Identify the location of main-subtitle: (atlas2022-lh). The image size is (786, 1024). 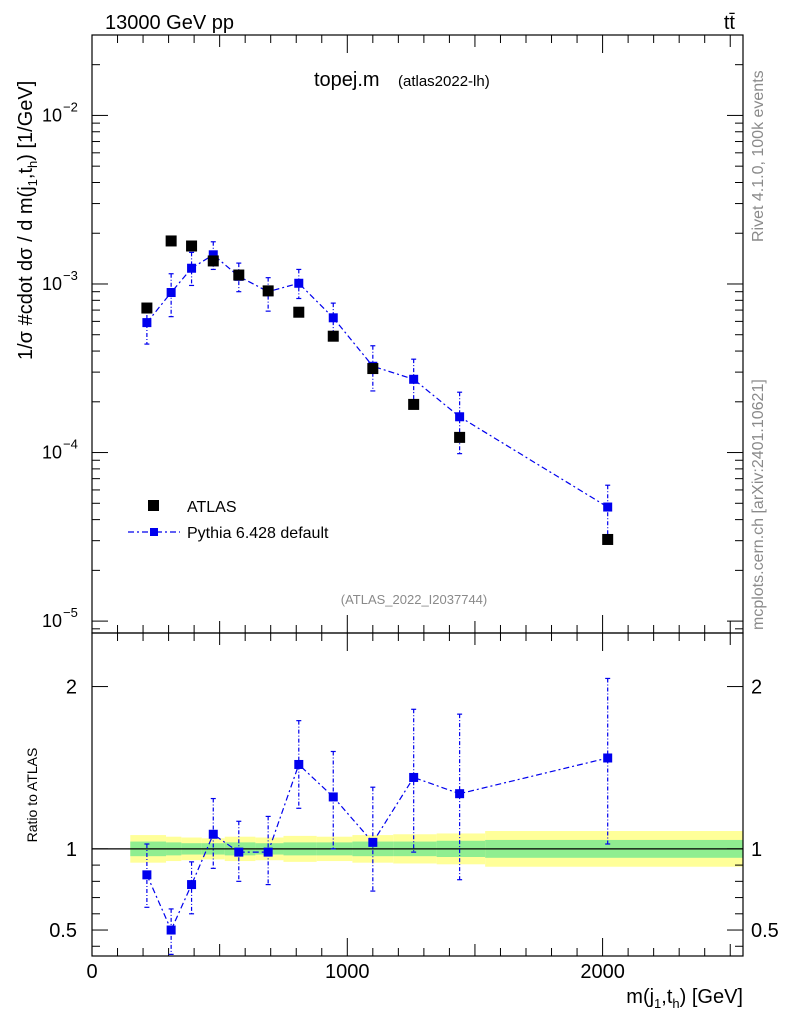
(444, 81).